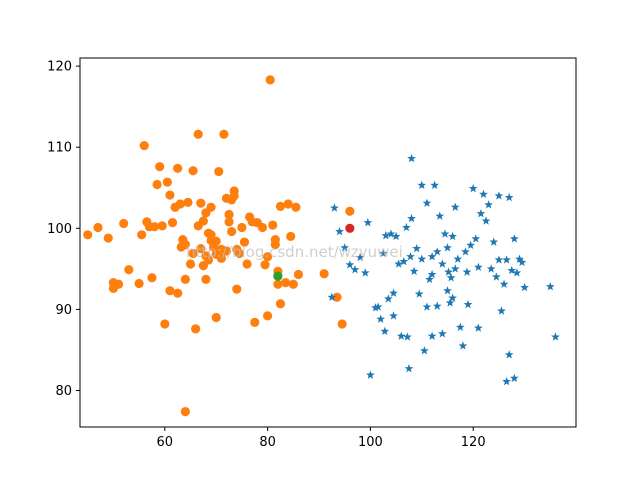  What do you see at coordinates (370, 442) in the screenshot?
I see `x-tick-label: 100` at bounding box center [370, 442].